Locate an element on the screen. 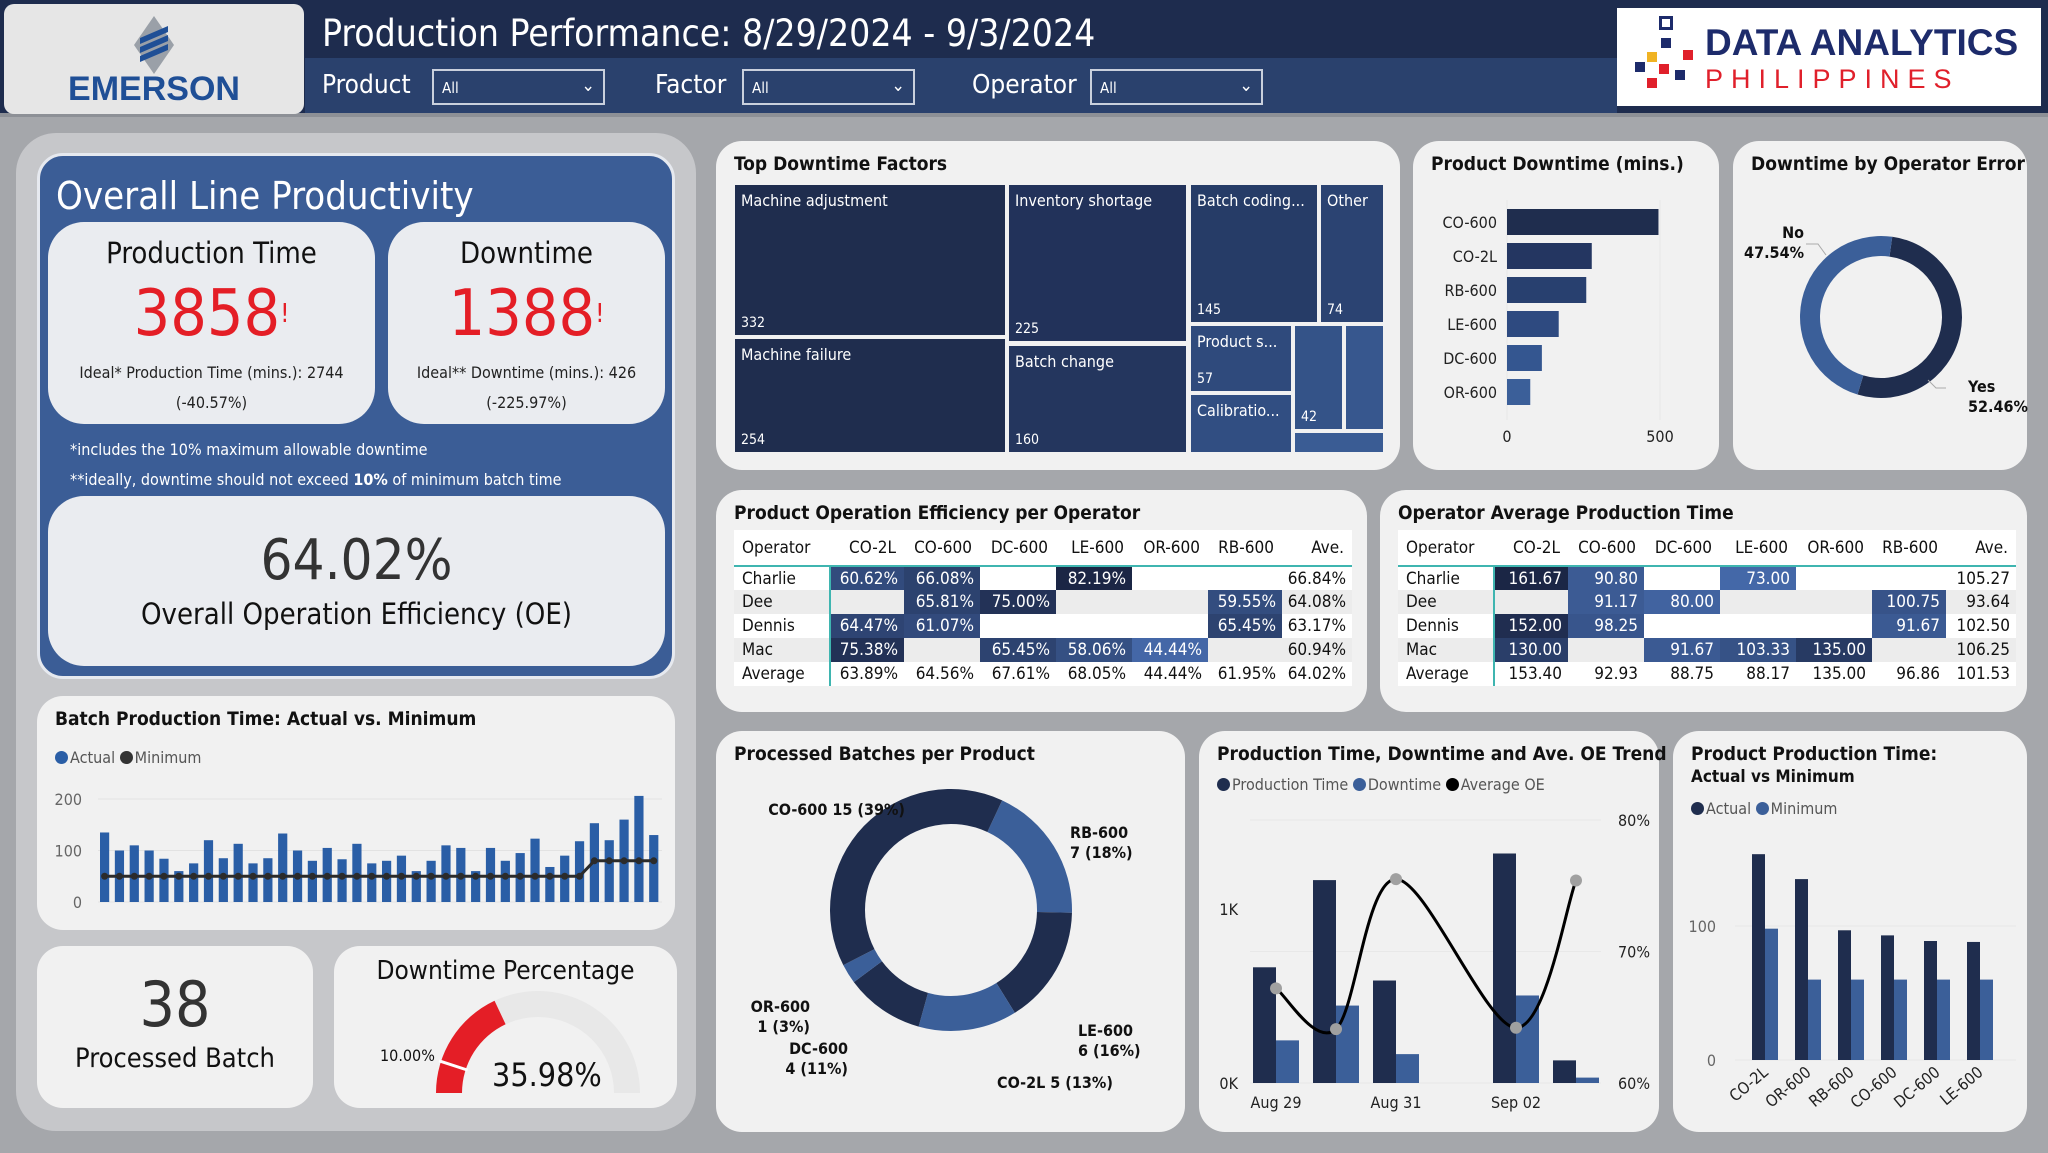 Image resolution: width=2048 pixels, height=1153 pixels. treemap-title: Top Downtime Factors is located at coordinates (841, 164).